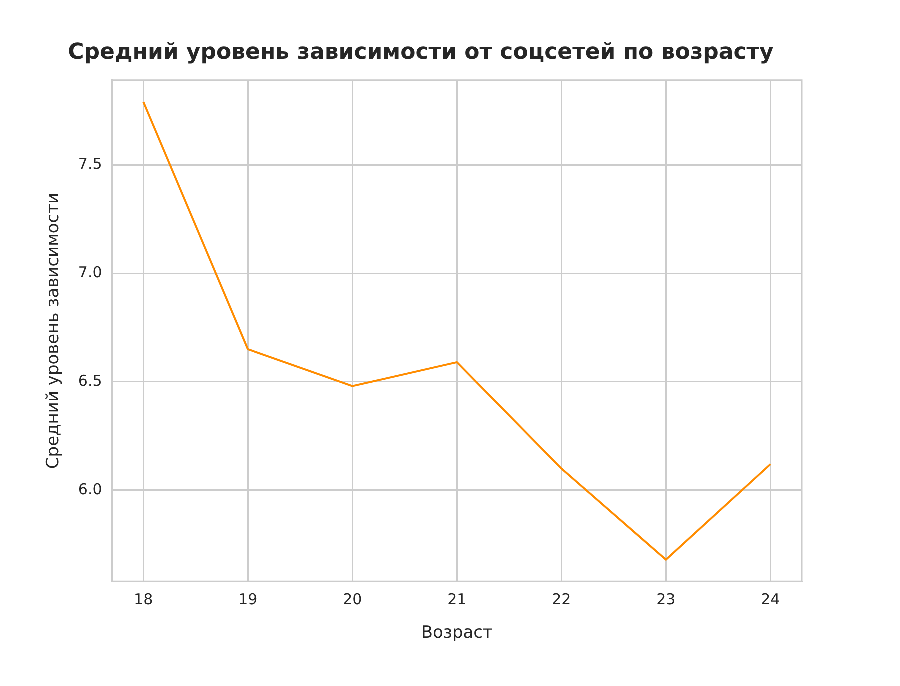 Image resolution: width=900 pixels, height=686 pixels. What do you see at coordinates (666, 599) in the screenshot?
I see `x-tick-label: 23` at bounding box center [666, 599].